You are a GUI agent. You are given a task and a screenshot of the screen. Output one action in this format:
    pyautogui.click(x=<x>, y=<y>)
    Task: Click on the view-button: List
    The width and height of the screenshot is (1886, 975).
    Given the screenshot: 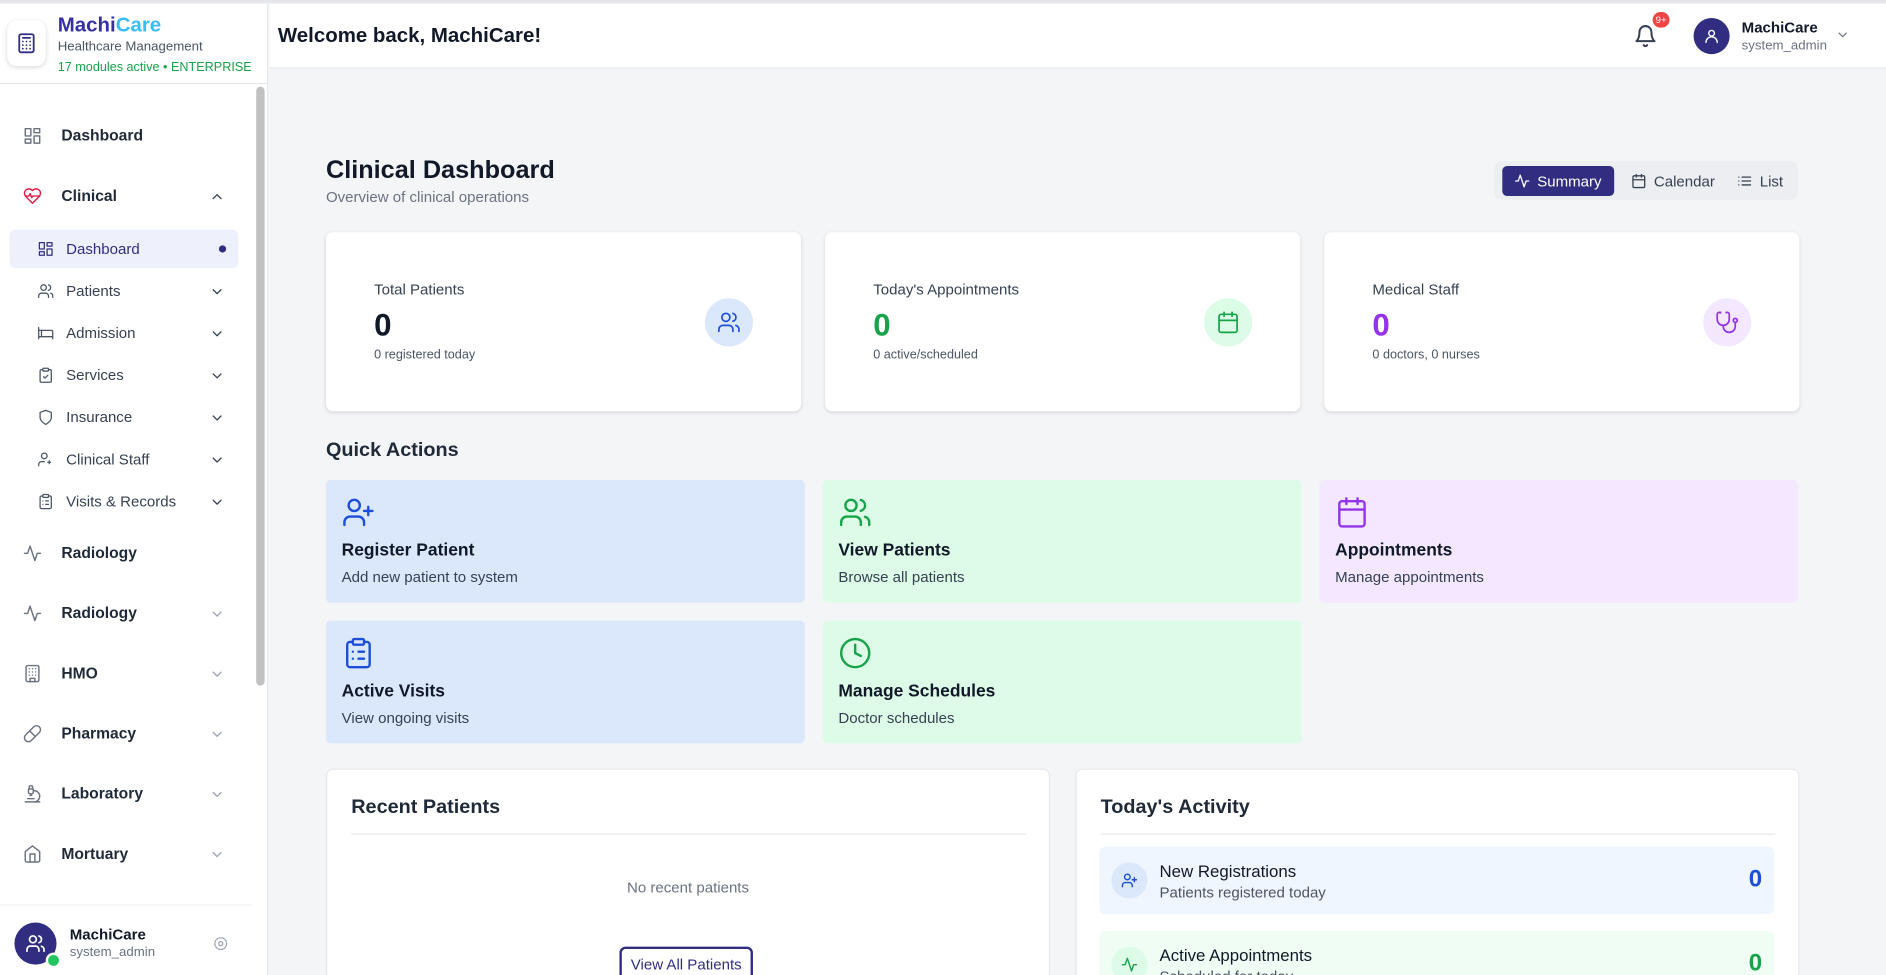 What is the action you would take?
    pyautogui.click(x=1756, y=181)
    